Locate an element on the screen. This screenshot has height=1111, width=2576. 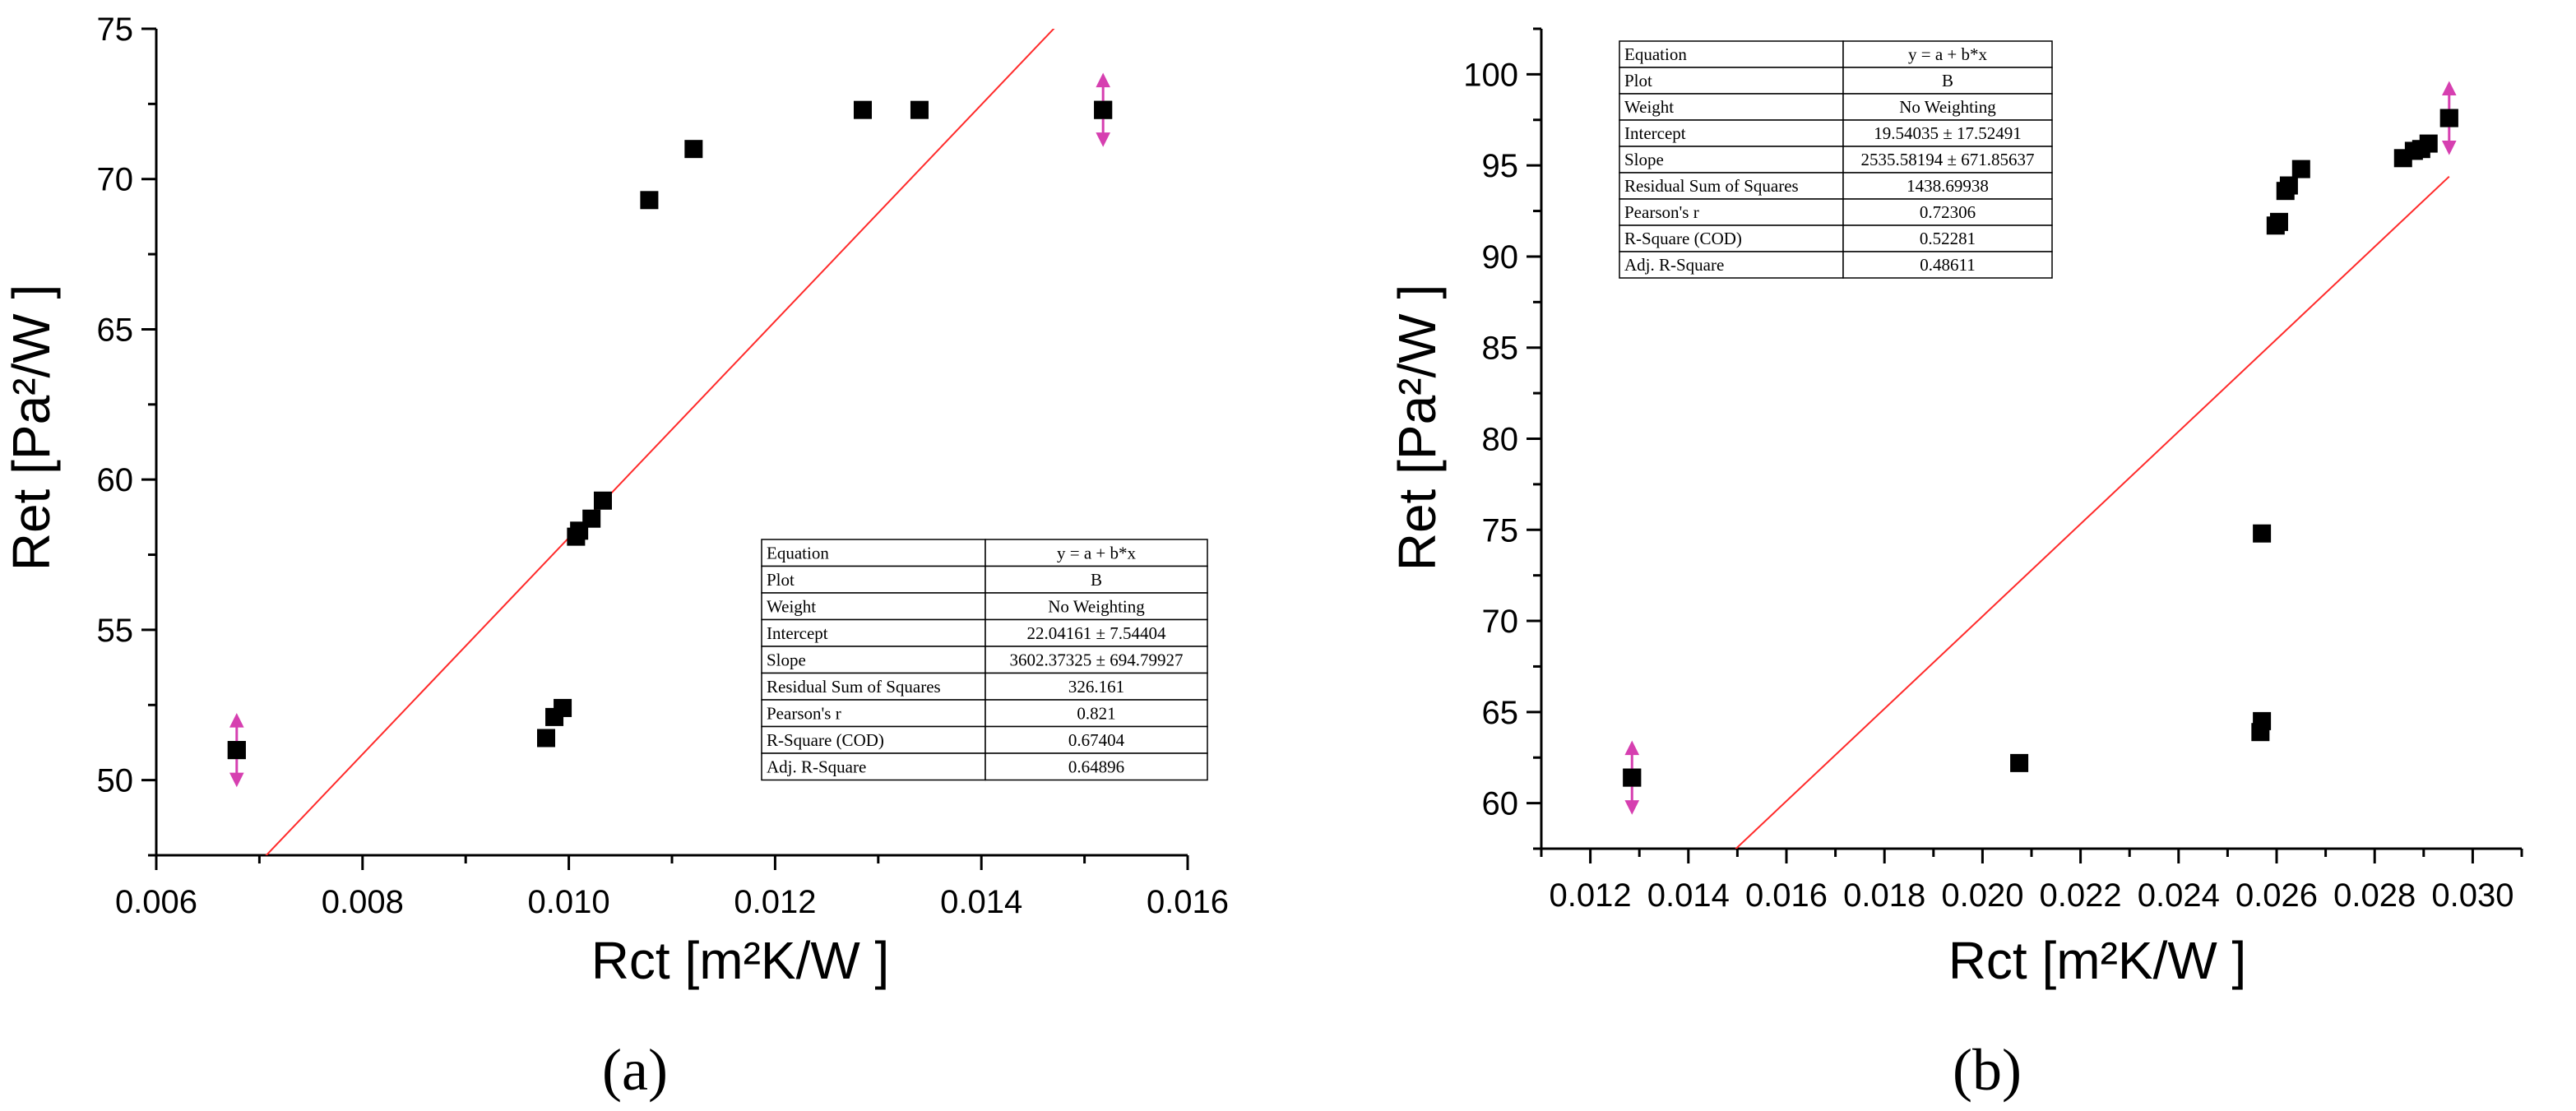
y-tick-label: 85 is located at coordinates (1501, 349).